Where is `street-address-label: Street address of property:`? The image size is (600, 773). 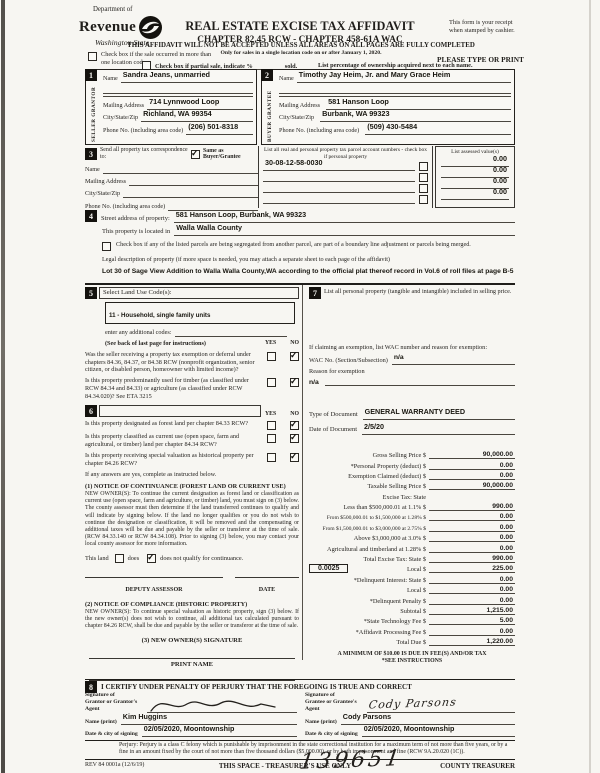
street-address-label: Street address of property: is located at coordinates (135, 218).